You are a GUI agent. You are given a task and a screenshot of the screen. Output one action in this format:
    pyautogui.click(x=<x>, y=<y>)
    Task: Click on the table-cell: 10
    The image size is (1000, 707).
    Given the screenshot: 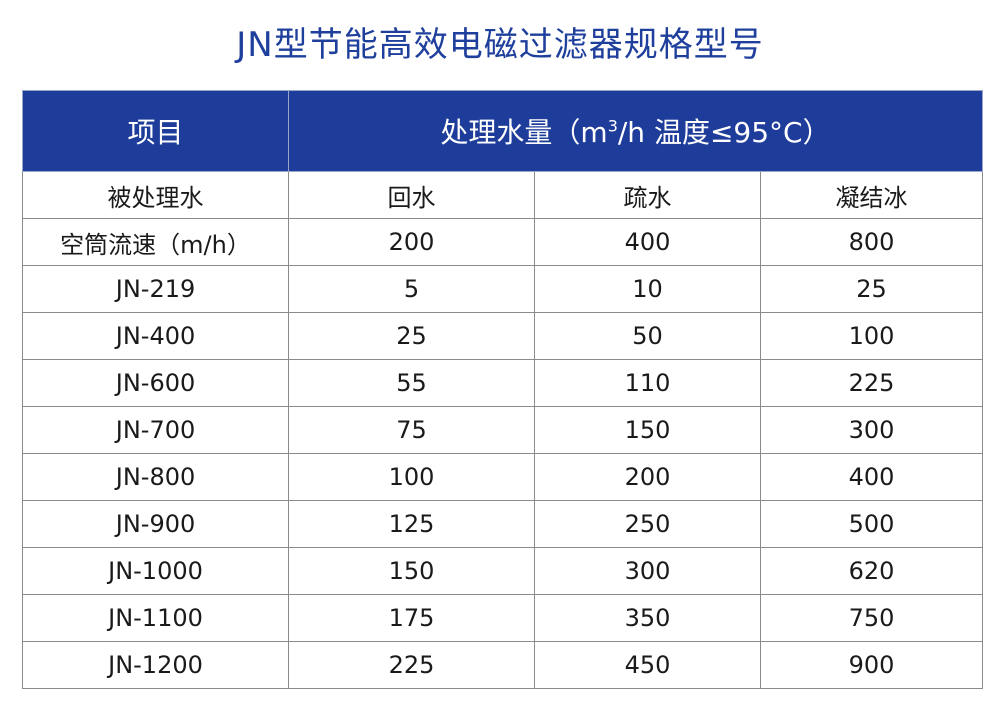 What is the action you would take?
    pyautogui.click(x=647, y=289)
    